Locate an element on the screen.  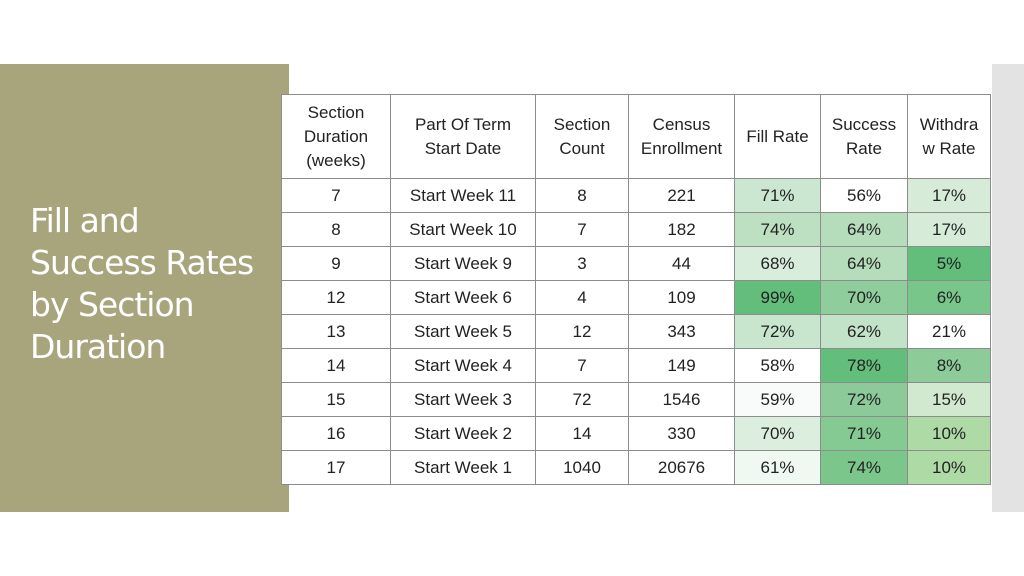
table-cell-fill-rate: 74% is located at coordinates (777, 229).